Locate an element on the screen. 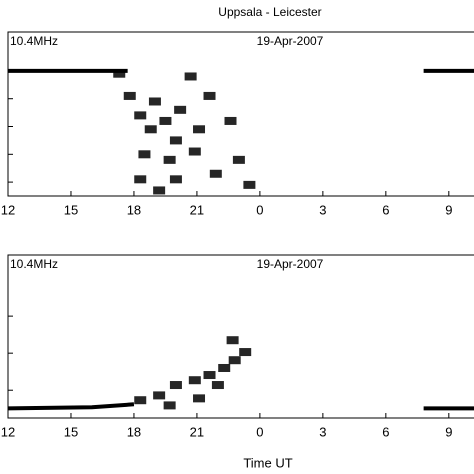 The height and width of the screenshot is (474, 474). trace-line is located at coordinates (240, 406).